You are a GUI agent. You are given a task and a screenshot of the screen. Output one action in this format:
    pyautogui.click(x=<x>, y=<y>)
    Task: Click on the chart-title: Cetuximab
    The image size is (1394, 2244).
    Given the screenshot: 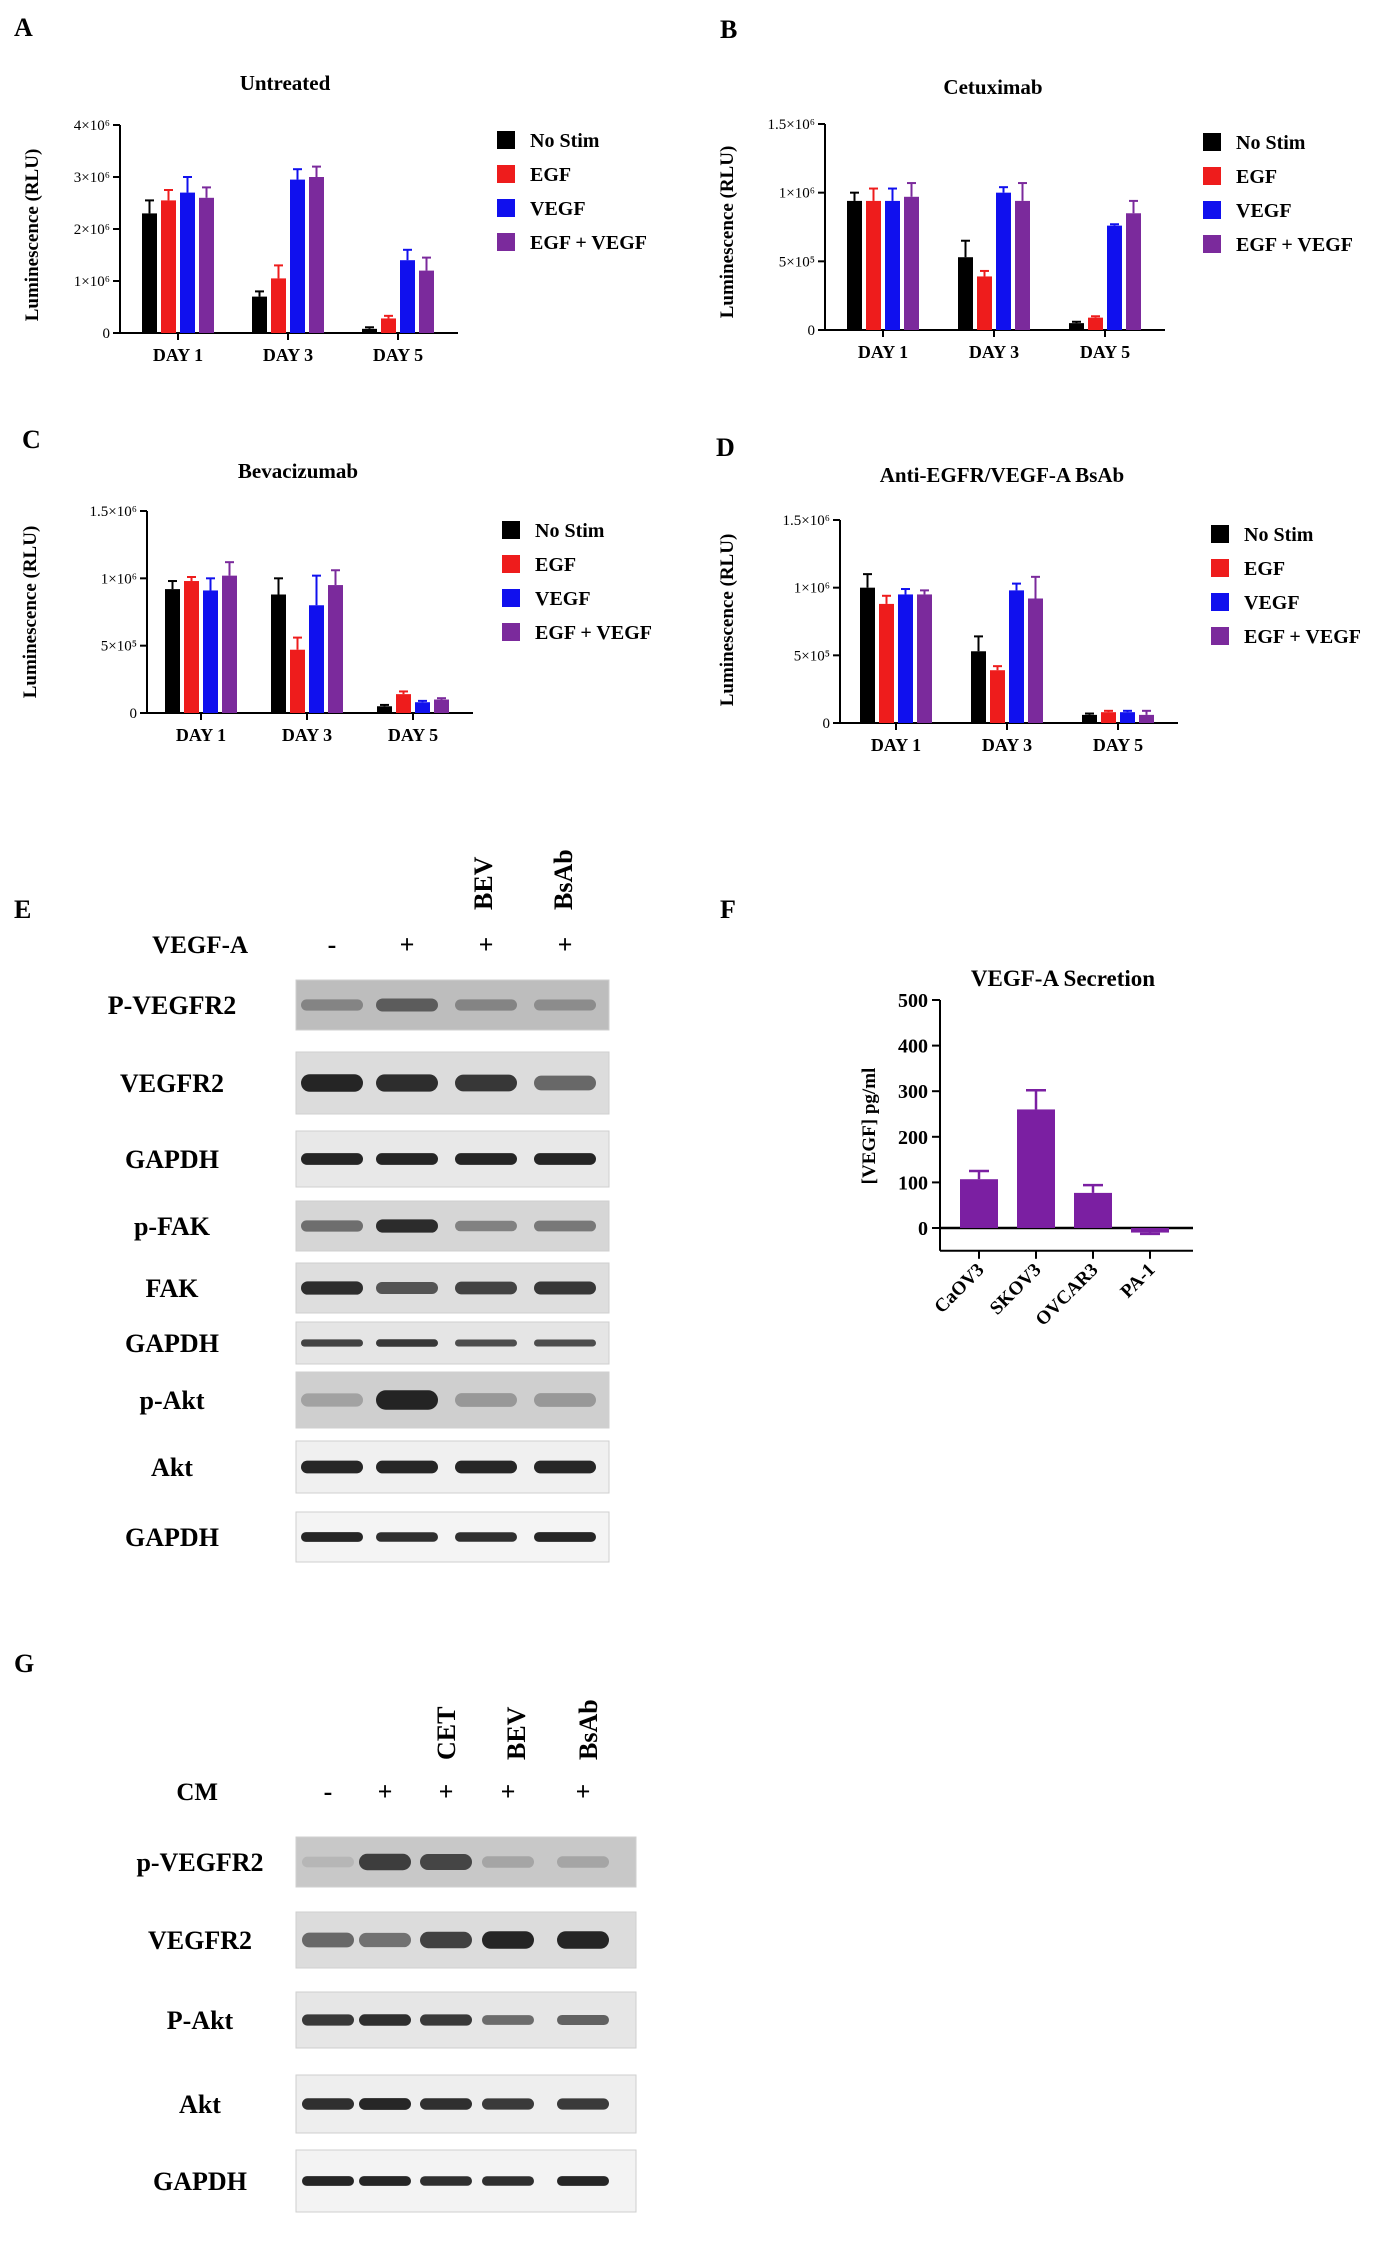 What is the action you would take?
    pyautogui.click(x=992, y=87)
    